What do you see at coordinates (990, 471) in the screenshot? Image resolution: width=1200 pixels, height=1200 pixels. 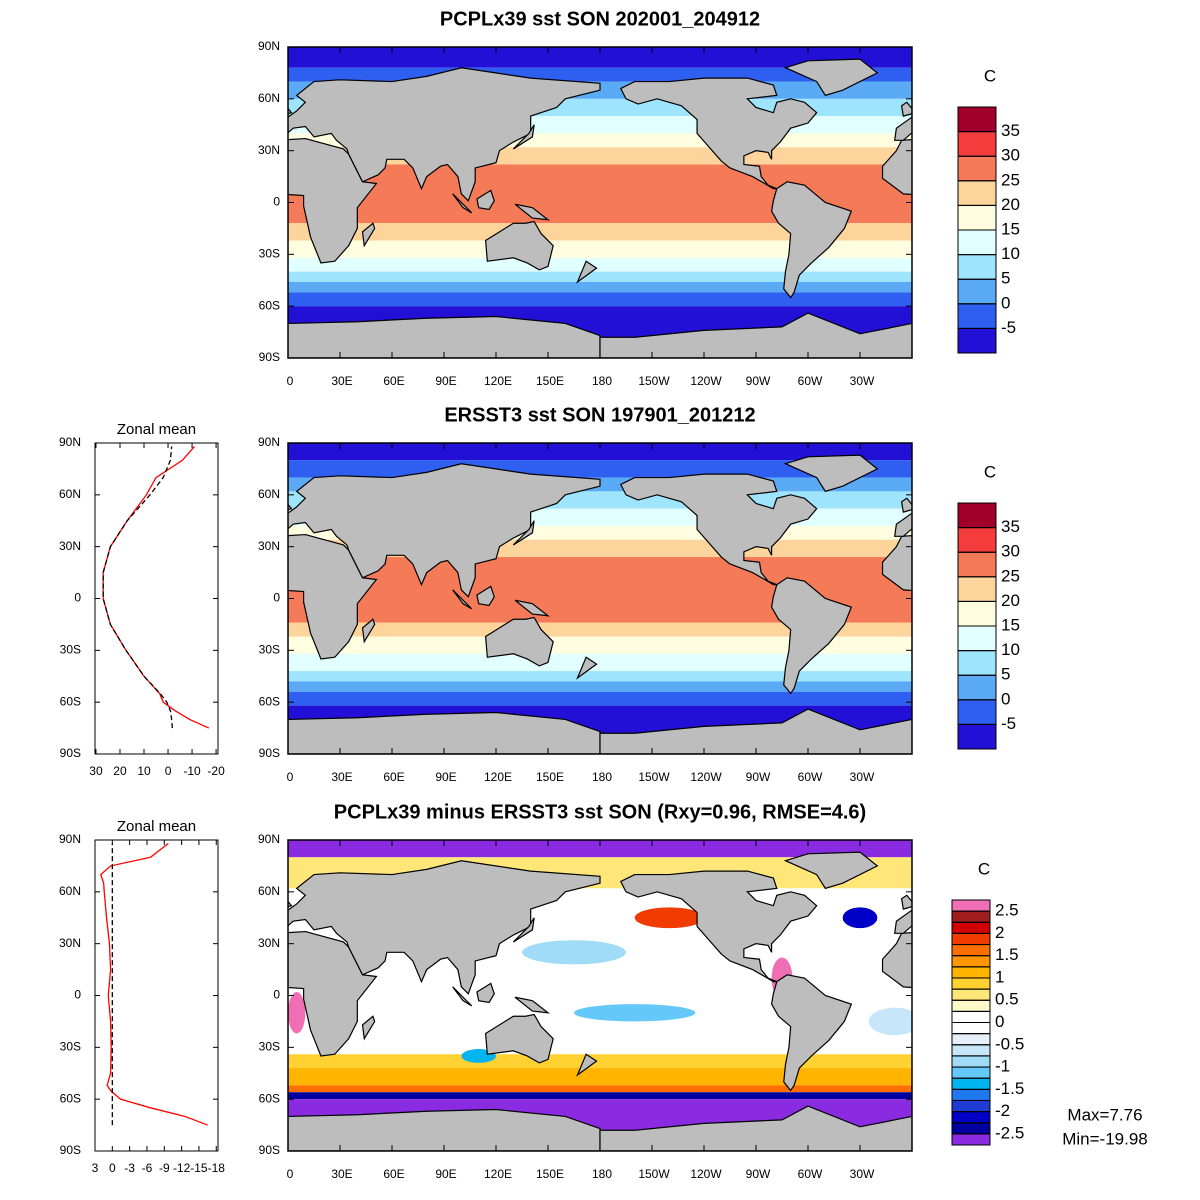 I see `colorbar-units: C` at bounding box center [990, 471].